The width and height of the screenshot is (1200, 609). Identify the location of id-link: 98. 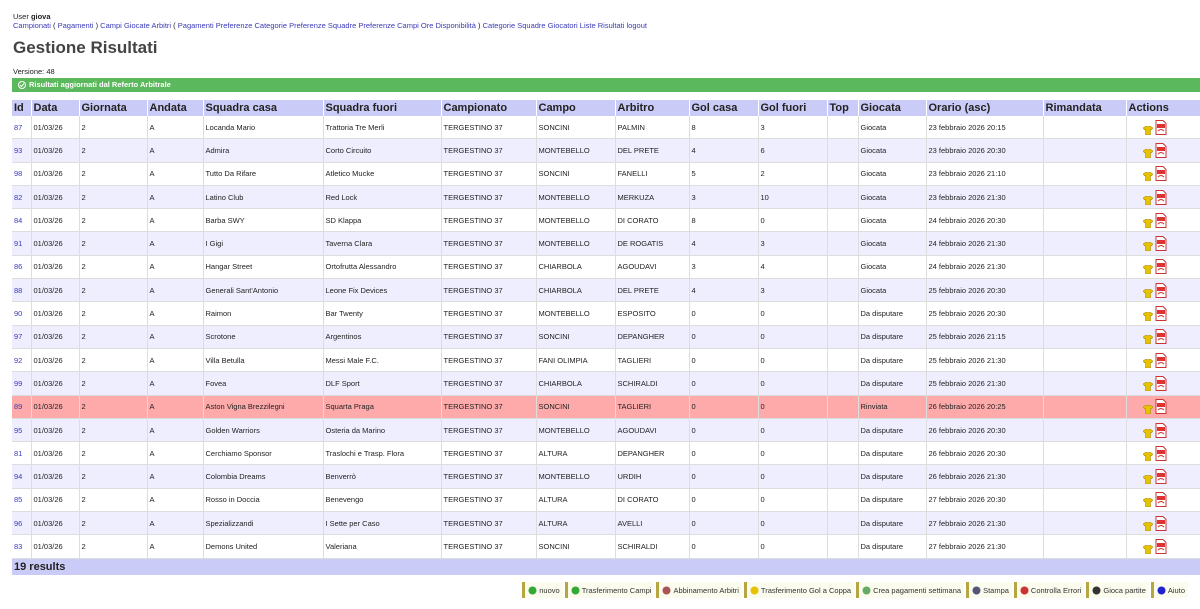
(18, 174).